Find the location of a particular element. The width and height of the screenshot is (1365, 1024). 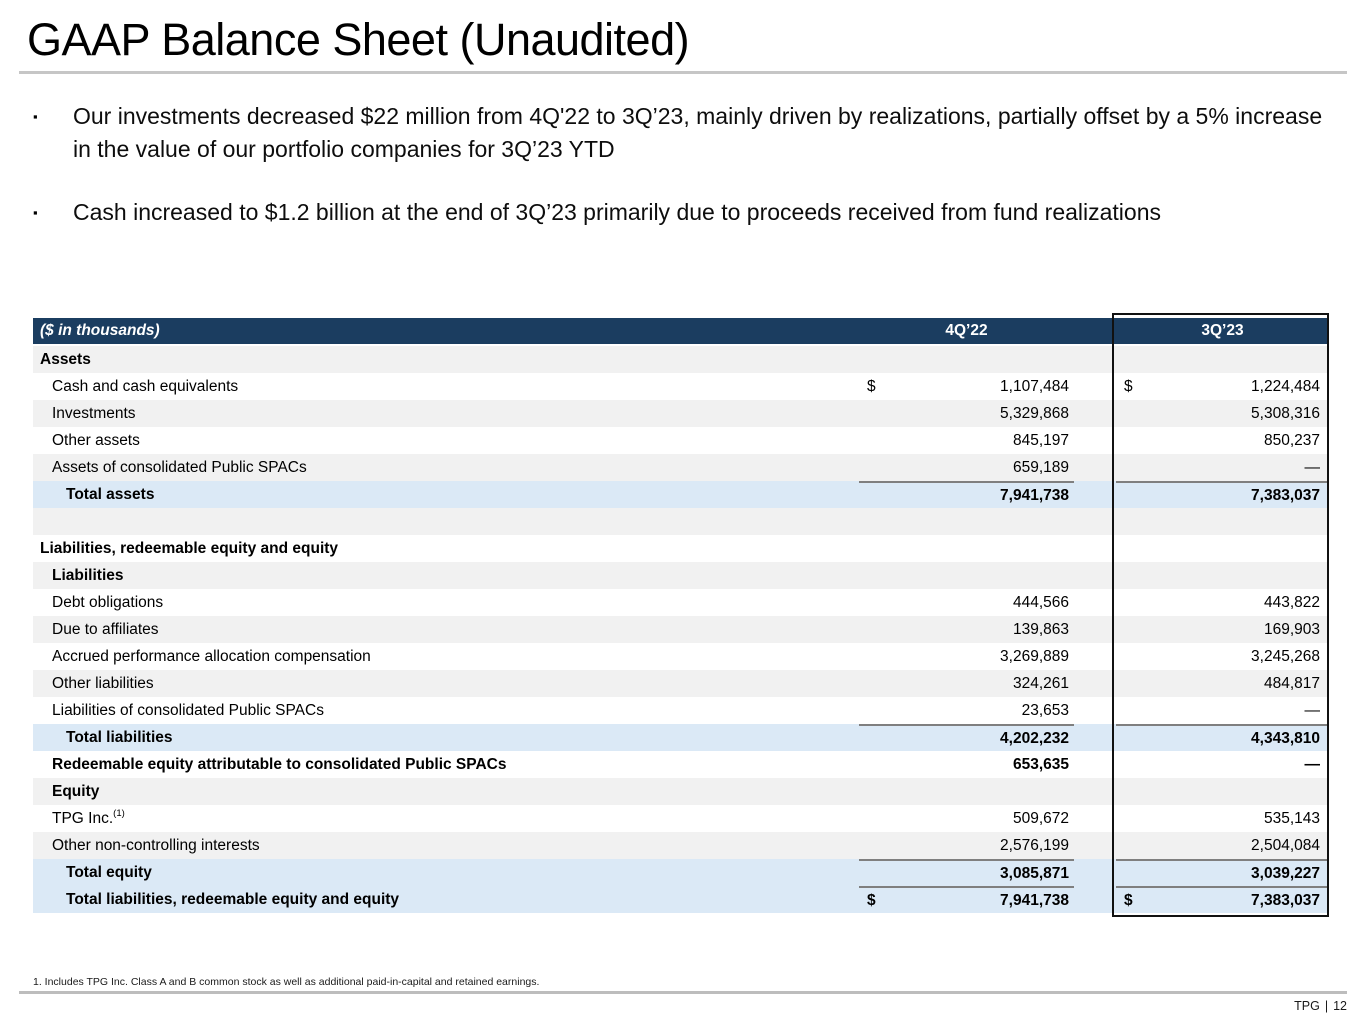

page-number: 12 is located at coordinates (1340, 1006).